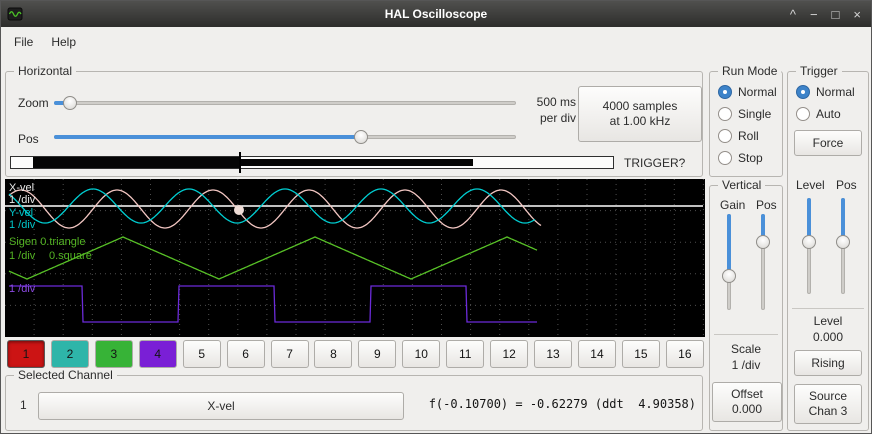 This screenshot has width=872, height=434. What do you see at coordinates (655, 163) in the screenshot?
I see `trigger-question-label: TRIGGER?` at bounding box center [655, 163].